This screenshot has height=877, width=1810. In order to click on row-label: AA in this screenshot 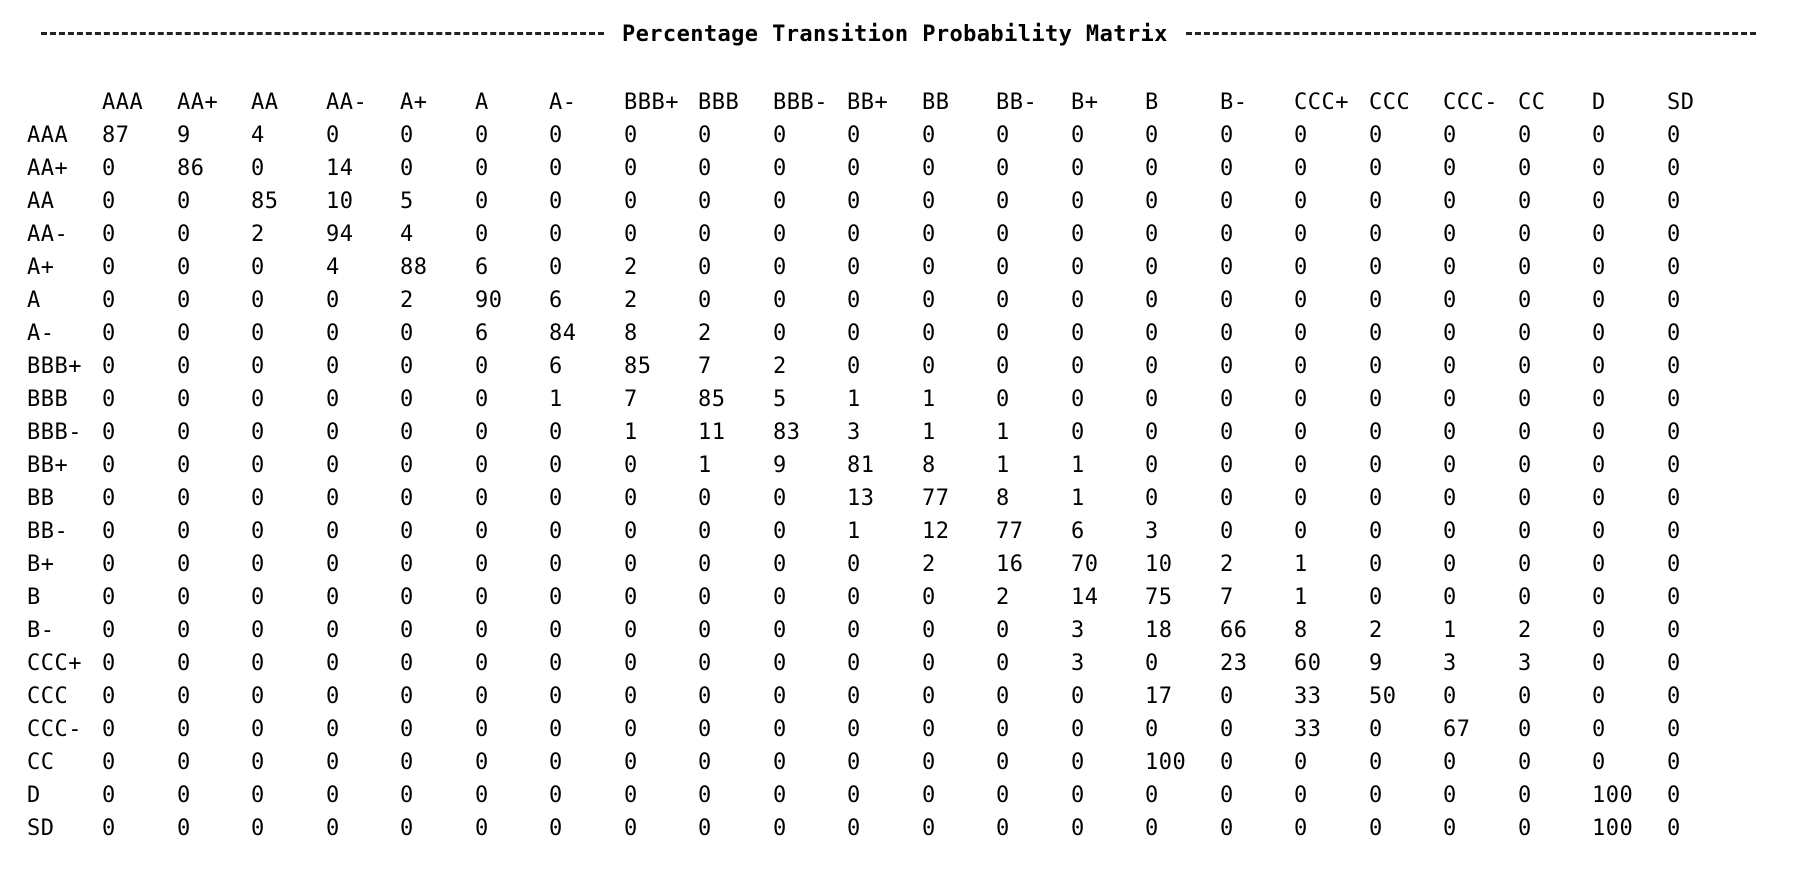, I will do `click(41, 201)`.